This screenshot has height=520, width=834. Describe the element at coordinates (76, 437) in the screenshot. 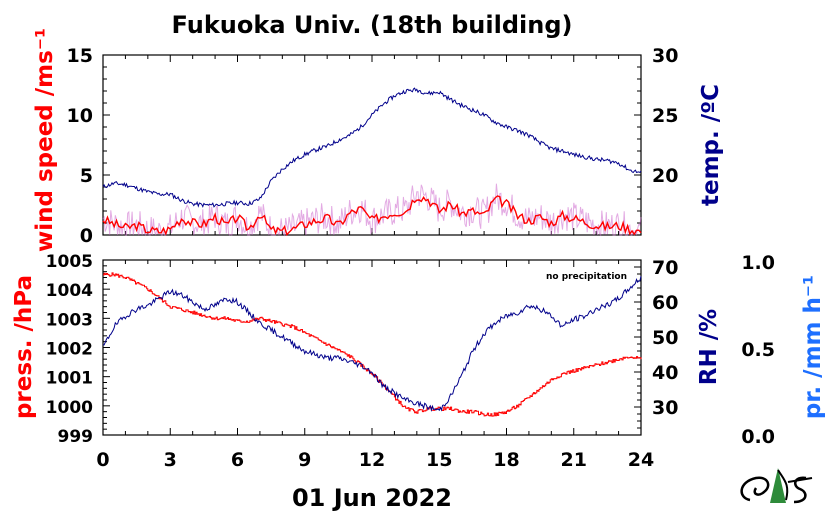

I see `pressure-tick-label: 999` at that location.